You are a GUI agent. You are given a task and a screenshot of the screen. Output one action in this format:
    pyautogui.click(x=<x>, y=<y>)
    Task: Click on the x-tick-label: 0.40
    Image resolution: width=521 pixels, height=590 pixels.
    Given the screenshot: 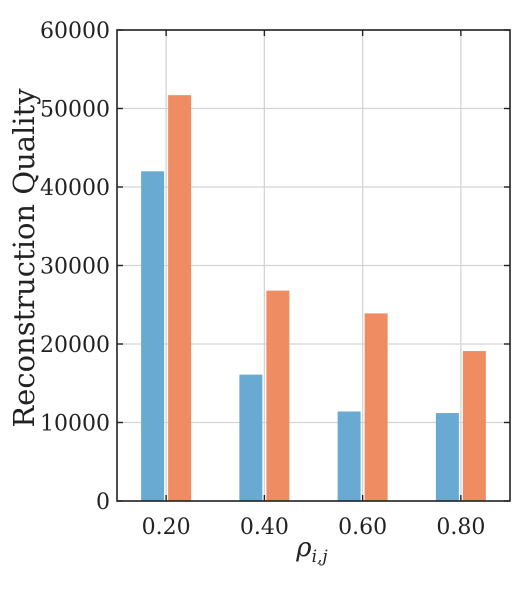 What is the action you would take?
    pyautogui.click(x=264, y=527)
    